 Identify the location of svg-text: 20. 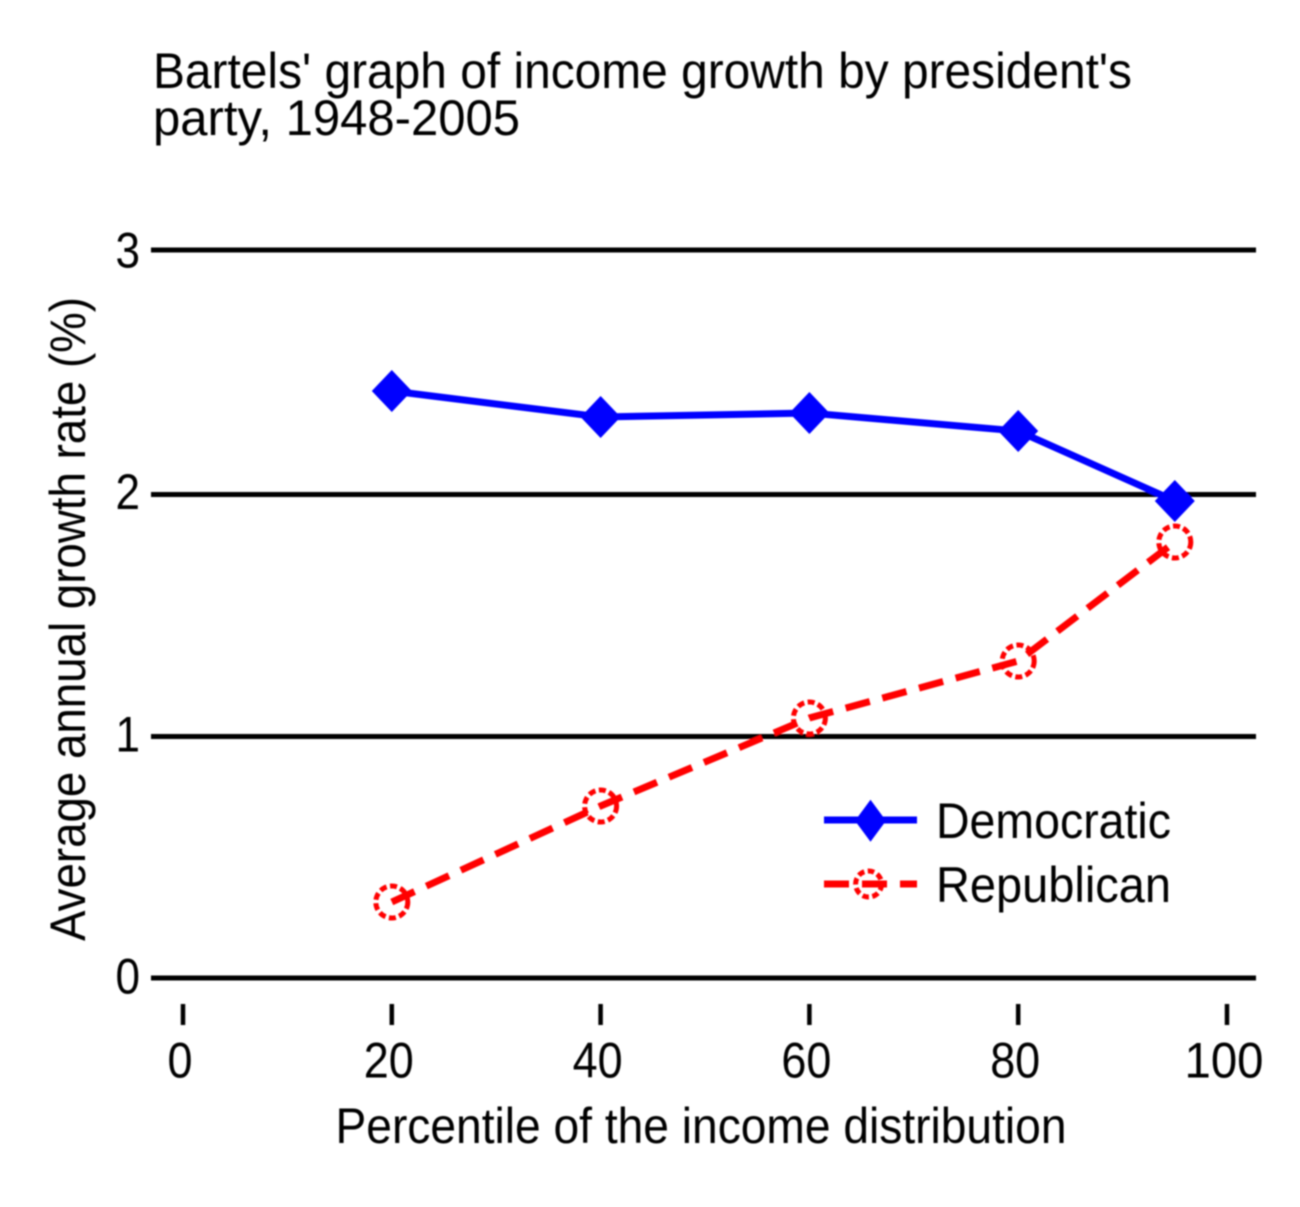
(389, 1061).